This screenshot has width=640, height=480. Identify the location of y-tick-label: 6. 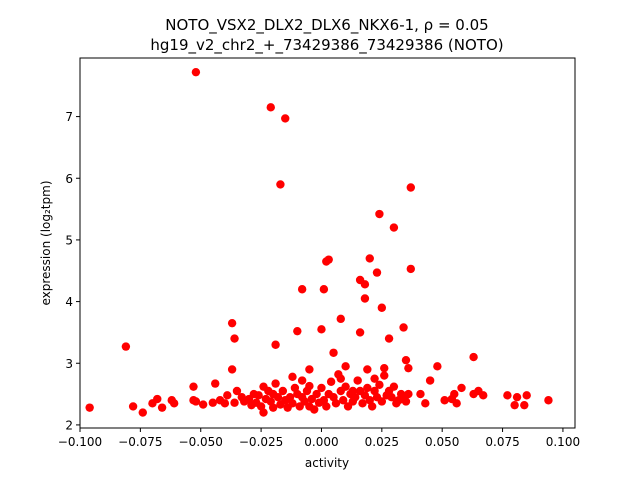
(69, 179).